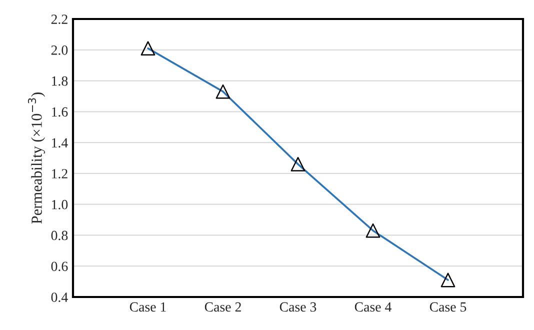  What do you see at coordinates (60, 81) in the screenshot?
I see `y-tick-label: 1.8` at bounding box center [60, 81].